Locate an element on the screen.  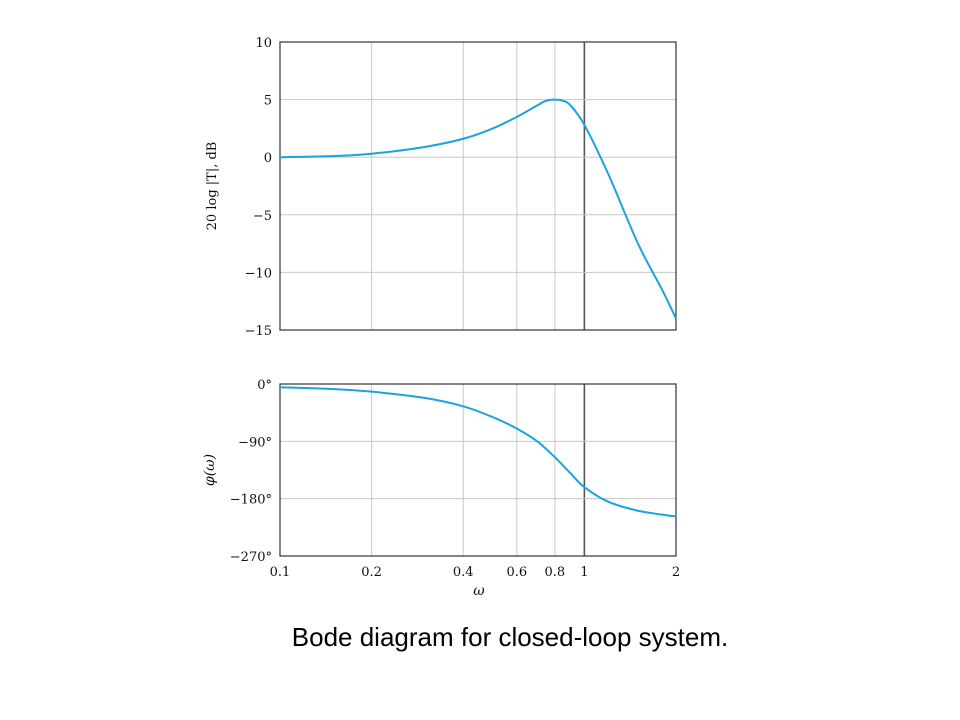
x-tick-label: 0.2 is located at coordinates (371, 572).